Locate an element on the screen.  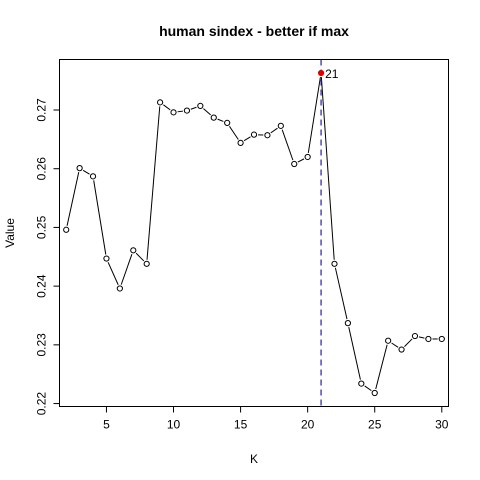
x-axis: 5 10 15 20 25 30 is located at coordinates (276, 419).